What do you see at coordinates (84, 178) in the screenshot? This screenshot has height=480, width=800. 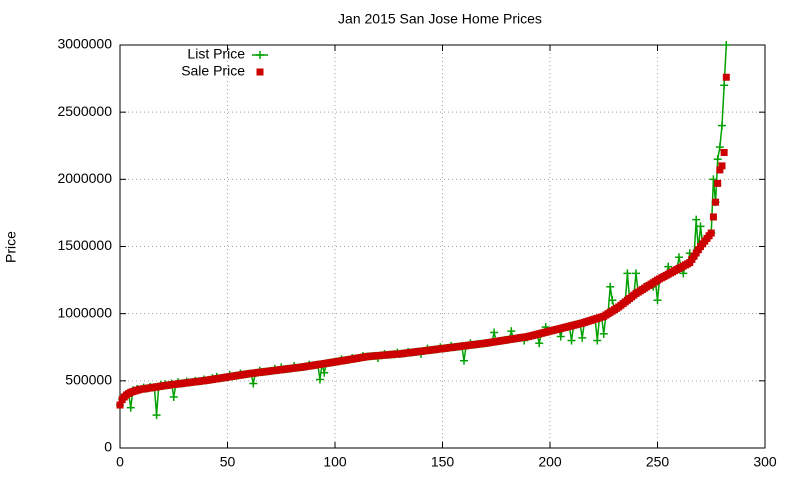 I see `y-tick-label: 2000000` at bounding box center [84, 178].